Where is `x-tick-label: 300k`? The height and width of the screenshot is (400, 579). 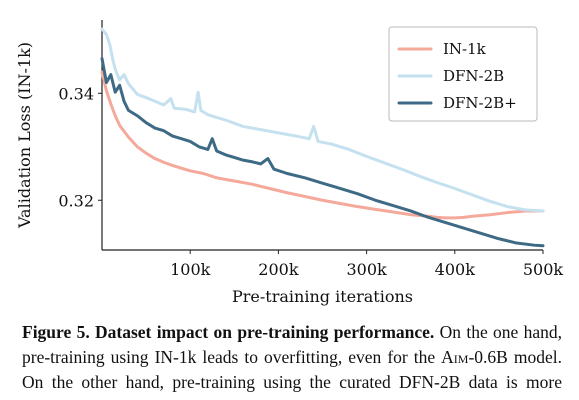
x-tick-label: 300k is located at coordinates (366, 269).